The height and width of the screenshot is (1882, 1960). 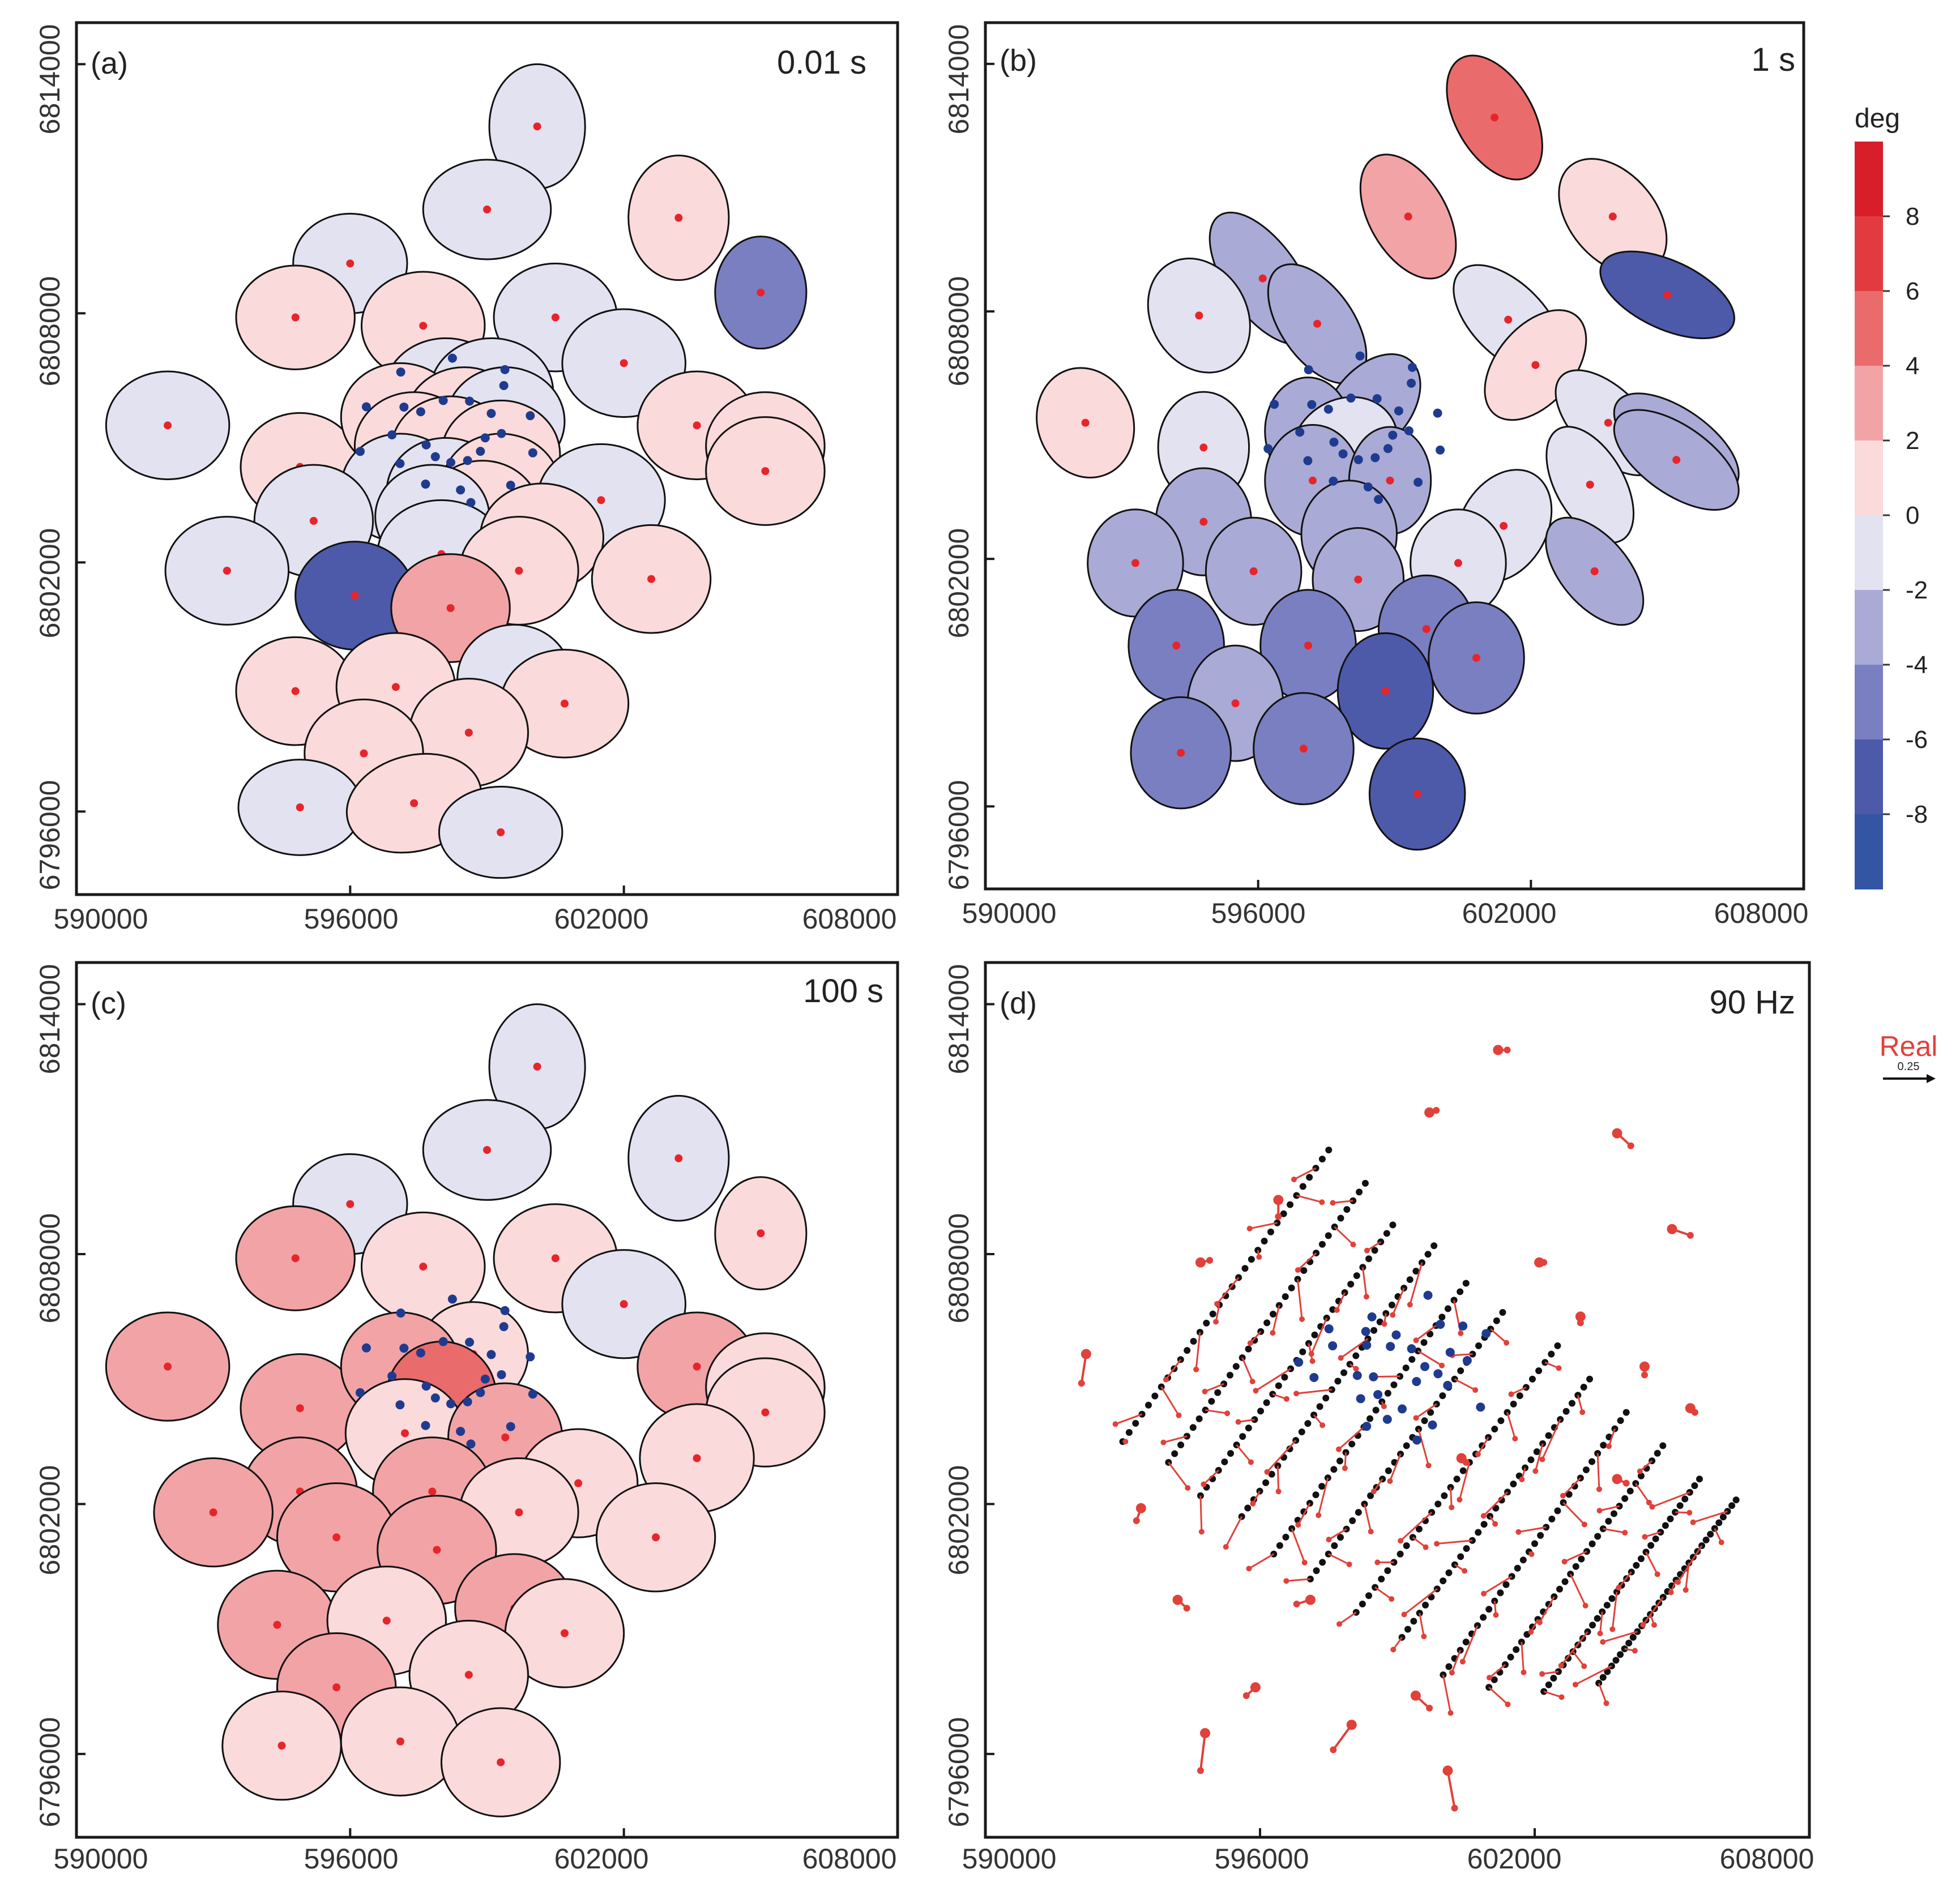 What do you see at coordinates (50, 1019) in the screenshot?
I see `y-tick-label: 6814000` at bounding box center [50, 1019].